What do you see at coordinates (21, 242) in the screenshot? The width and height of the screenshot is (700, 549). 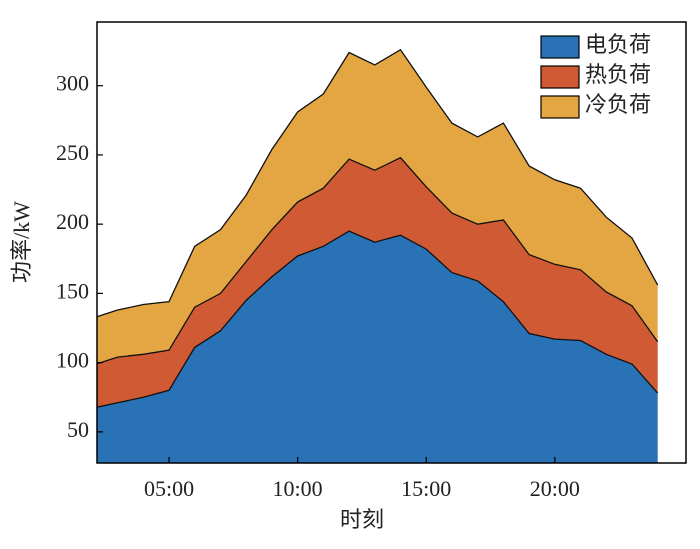 I see `y-axis-label: 功率/kW` at bounding box center [21, 242].